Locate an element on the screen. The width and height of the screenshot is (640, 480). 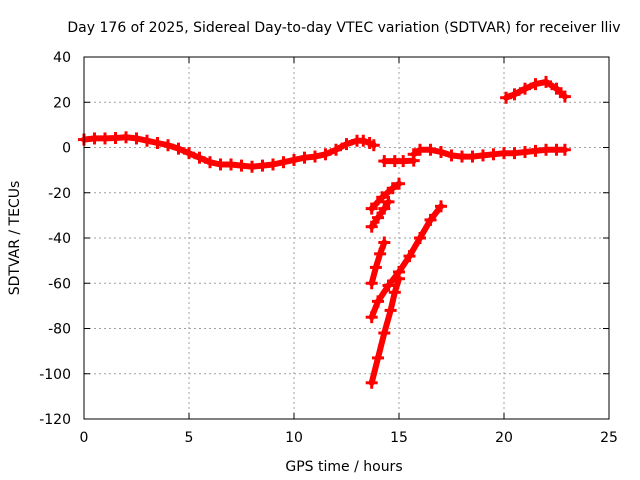
y-tick-label: 20 is located at coordinates (62, 103).